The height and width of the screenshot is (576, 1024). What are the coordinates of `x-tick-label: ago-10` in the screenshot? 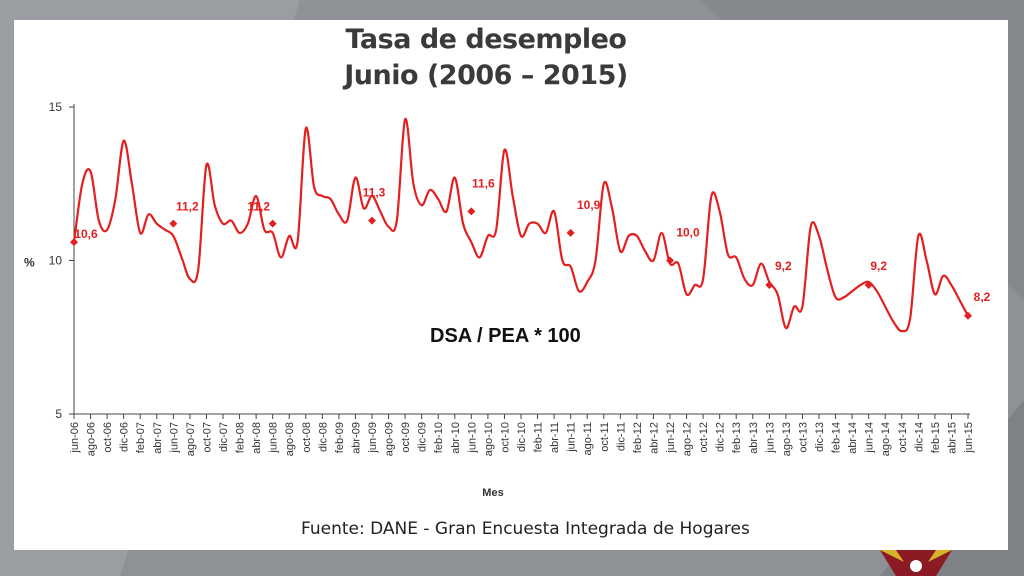 It's located at (489, 439).